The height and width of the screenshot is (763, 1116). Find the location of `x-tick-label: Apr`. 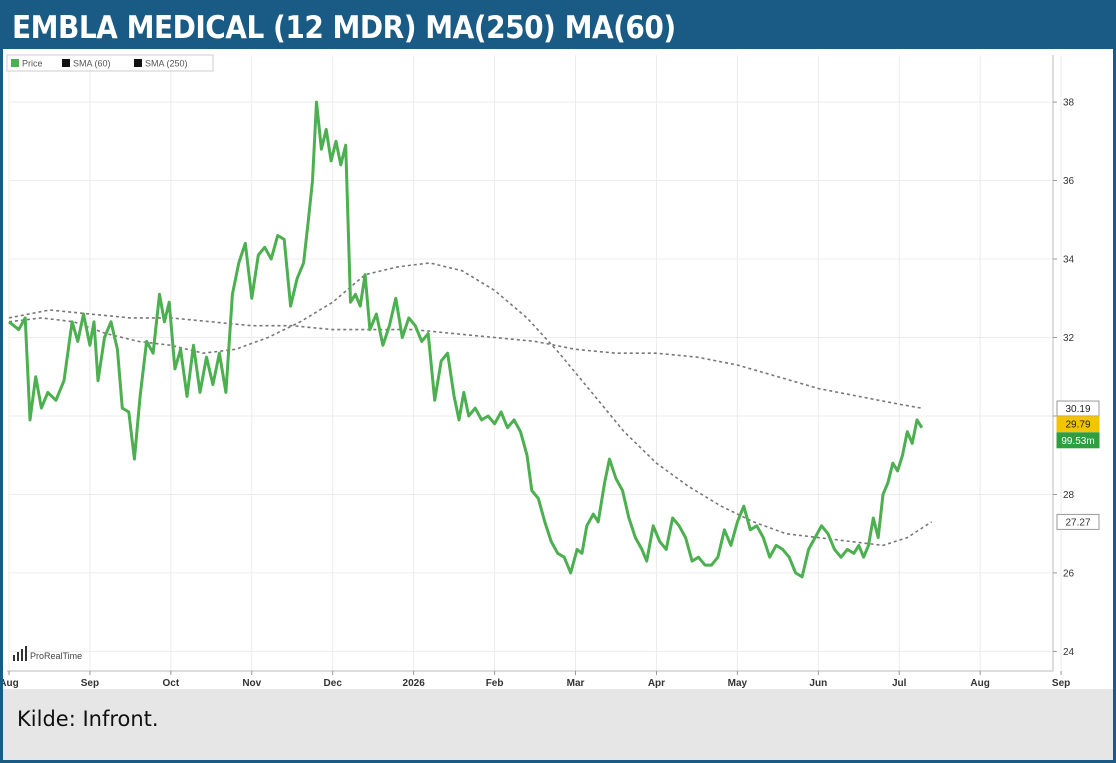

x-tick-label: Apr is located at coordinates (656, 683).